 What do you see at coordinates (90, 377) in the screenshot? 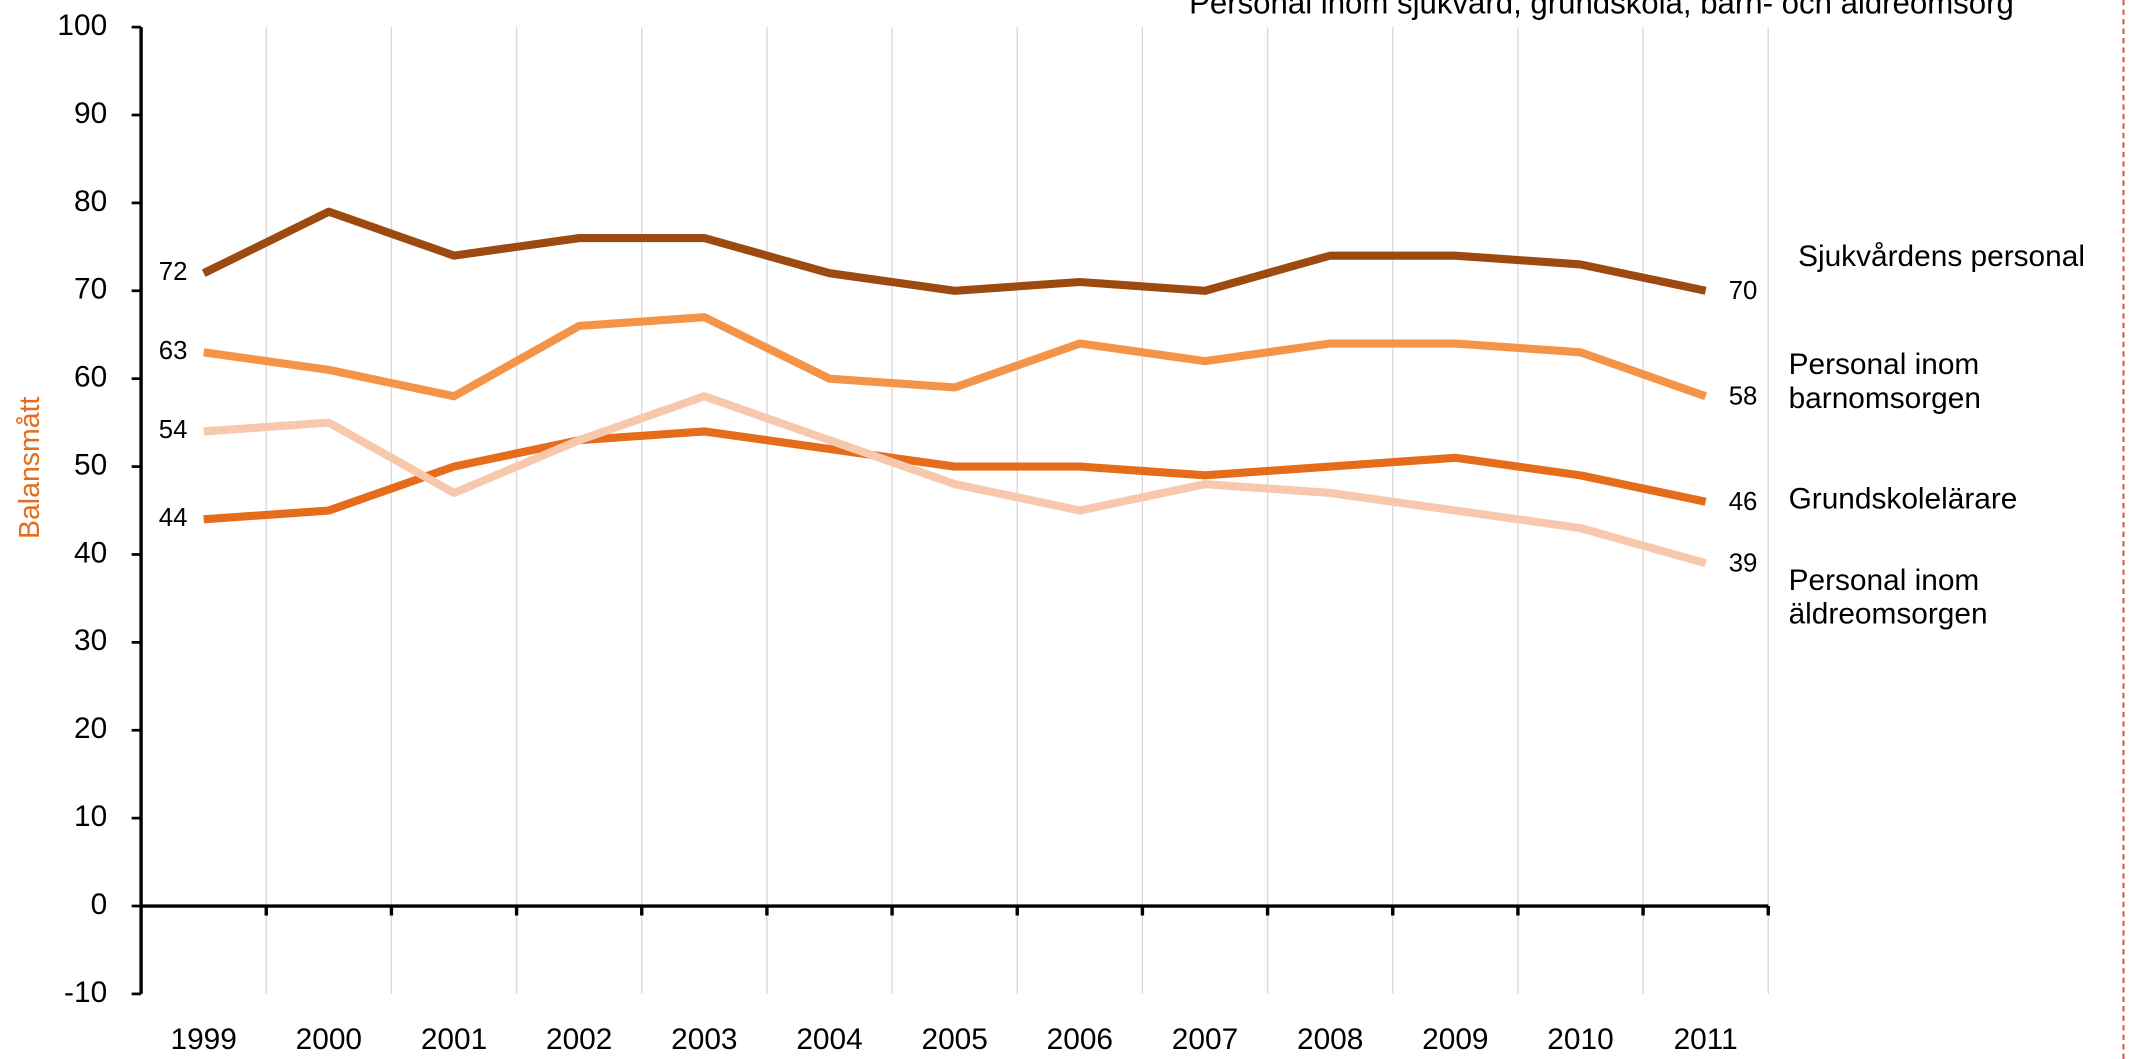
I see `y-tick-label: 60` at bounding box center [90, 377].